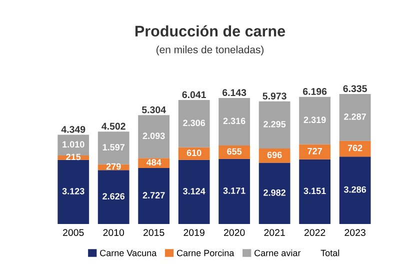 The image size is (420, 280). I want to click on data-label: 655, so click(234, 151).